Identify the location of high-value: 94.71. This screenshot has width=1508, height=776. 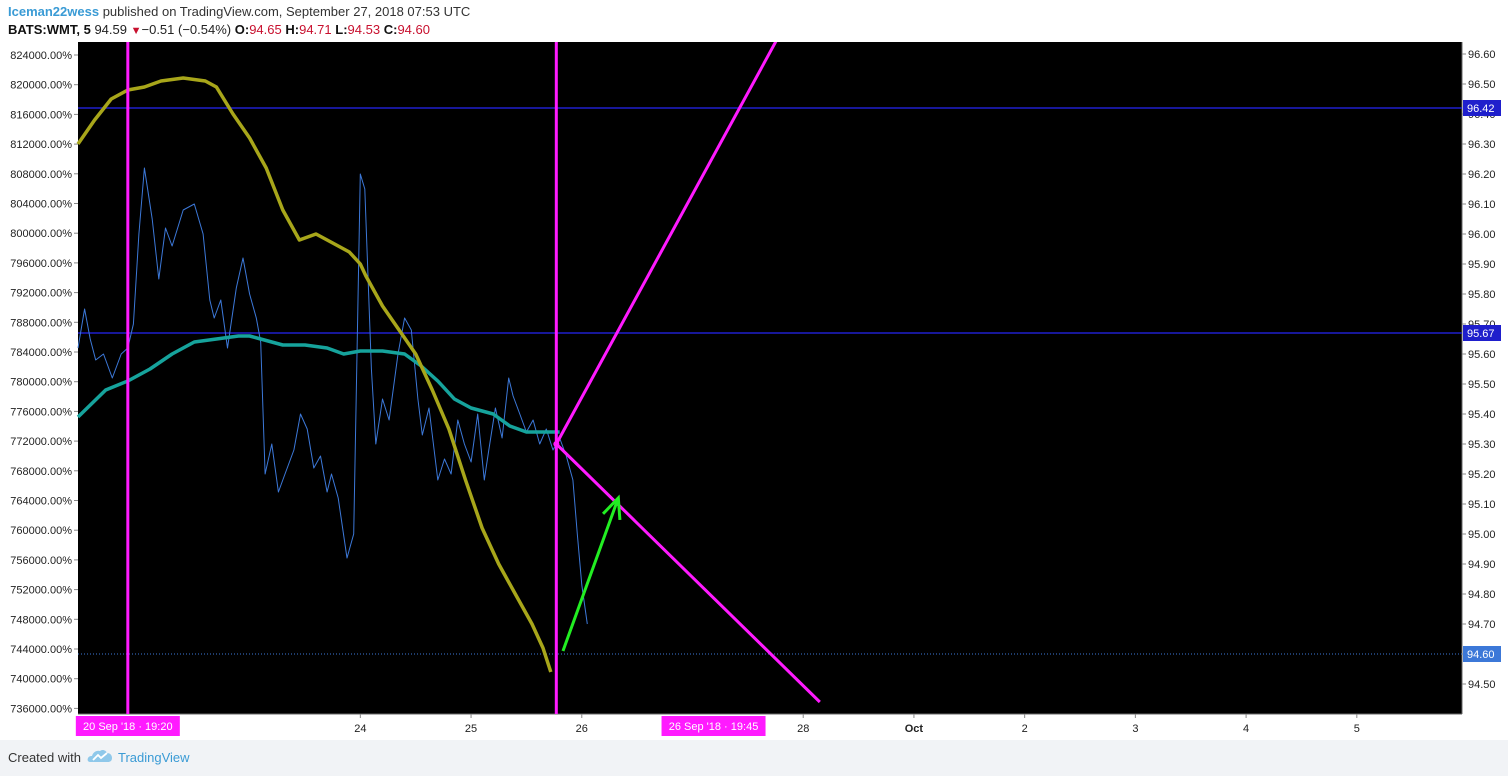
(315, 29).